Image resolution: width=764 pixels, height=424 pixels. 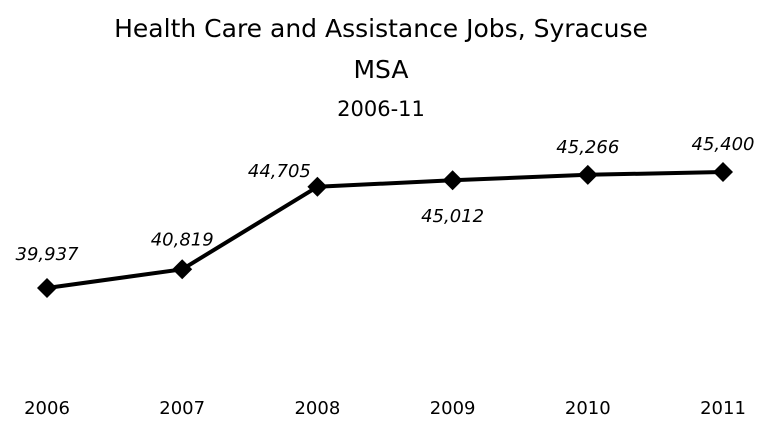 I want to click on x-axis-tick-labels: 2006 2007 2008 2009 2010 2011, so click(x=385, y=408).